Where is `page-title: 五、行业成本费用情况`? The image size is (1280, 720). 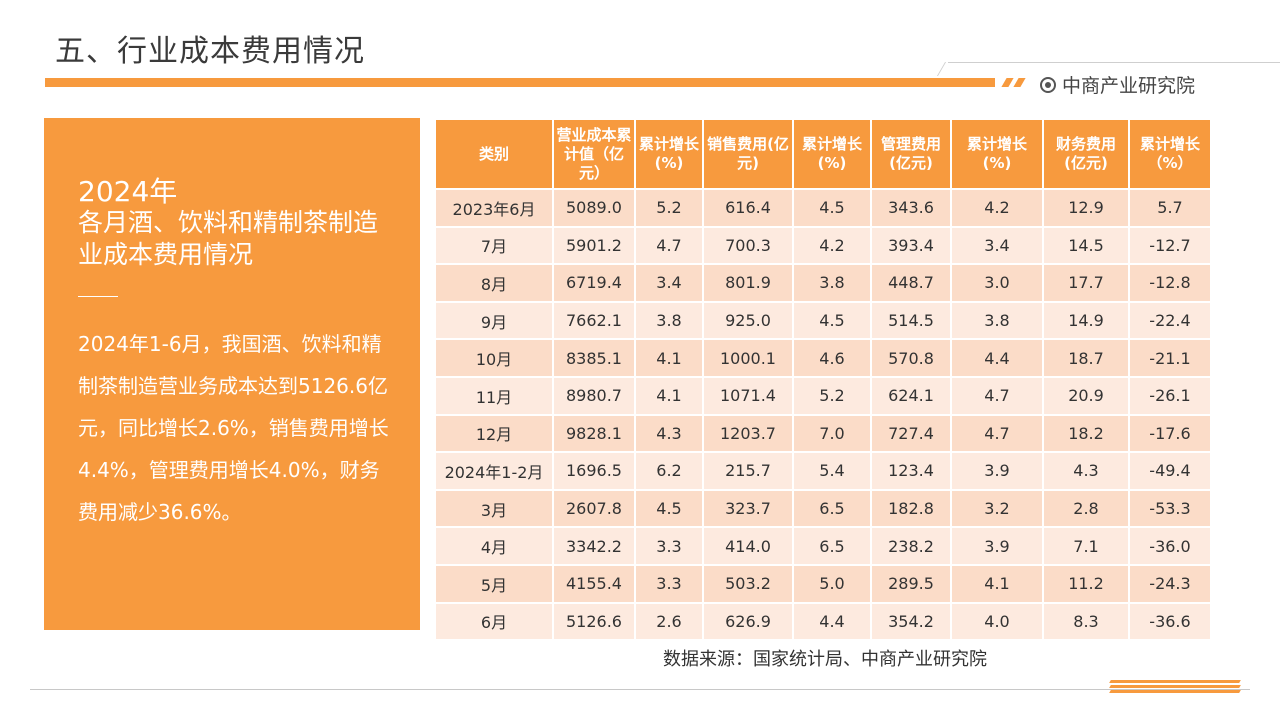
page-title: 五、行业成本费用情况 is located at coordinates (210, 51).